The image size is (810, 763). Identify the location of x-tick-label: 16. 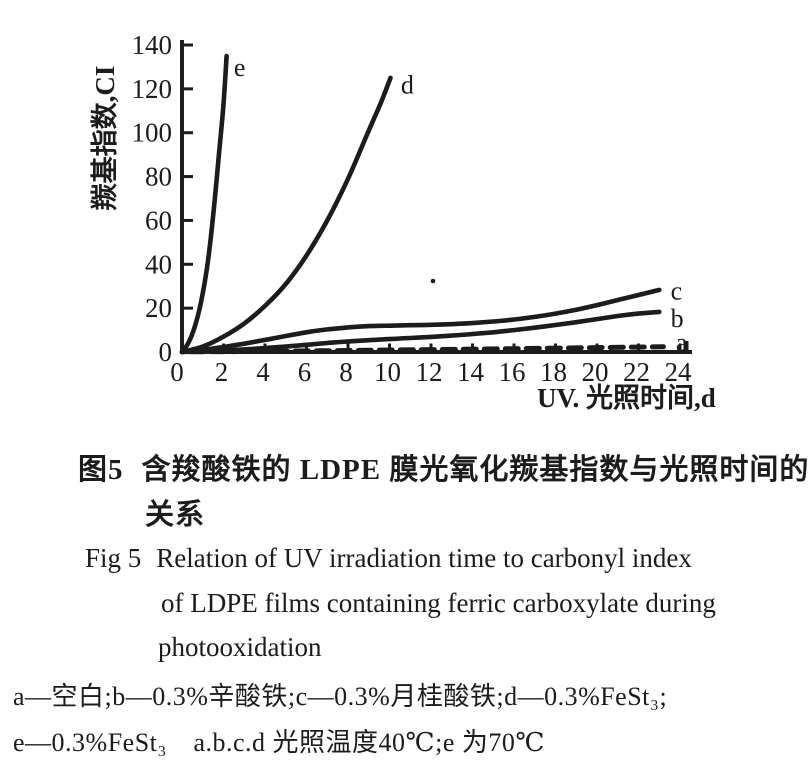
(512, 372).